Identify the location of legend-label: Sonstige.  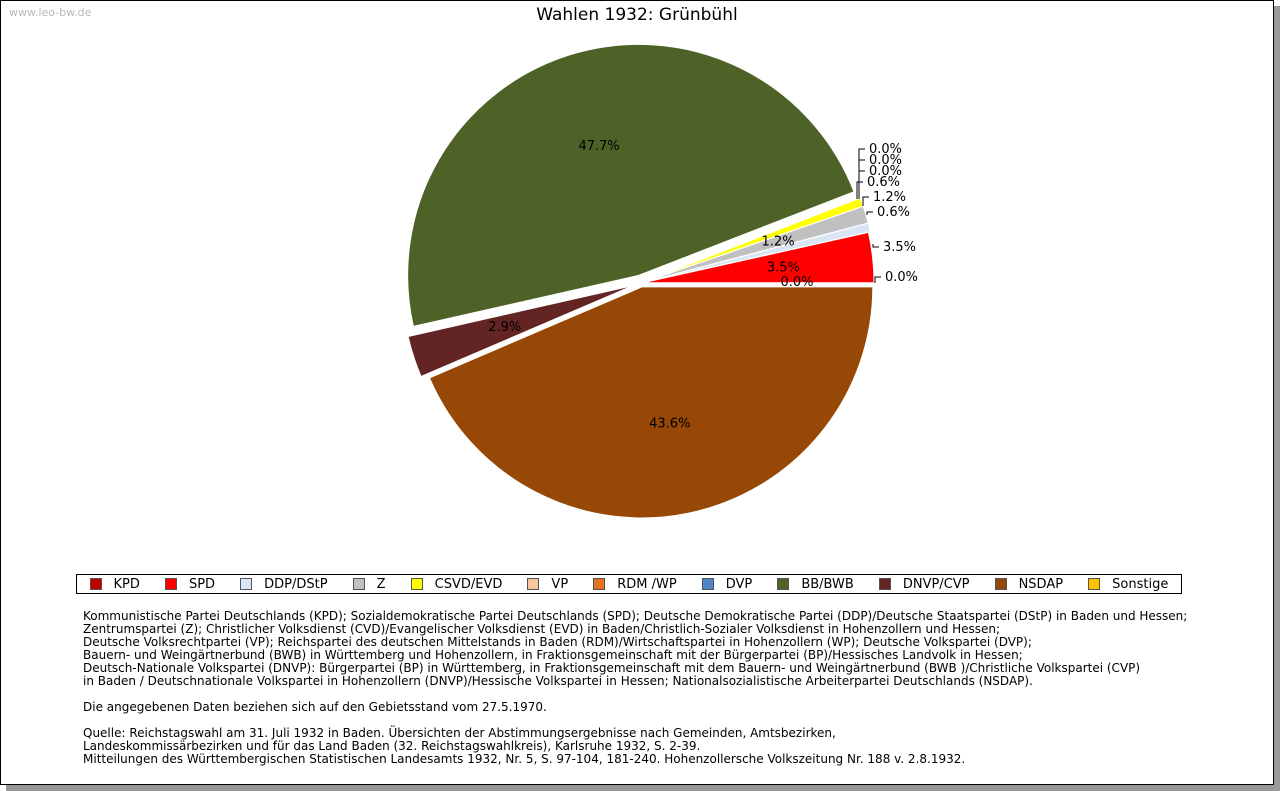
(1140, 584).